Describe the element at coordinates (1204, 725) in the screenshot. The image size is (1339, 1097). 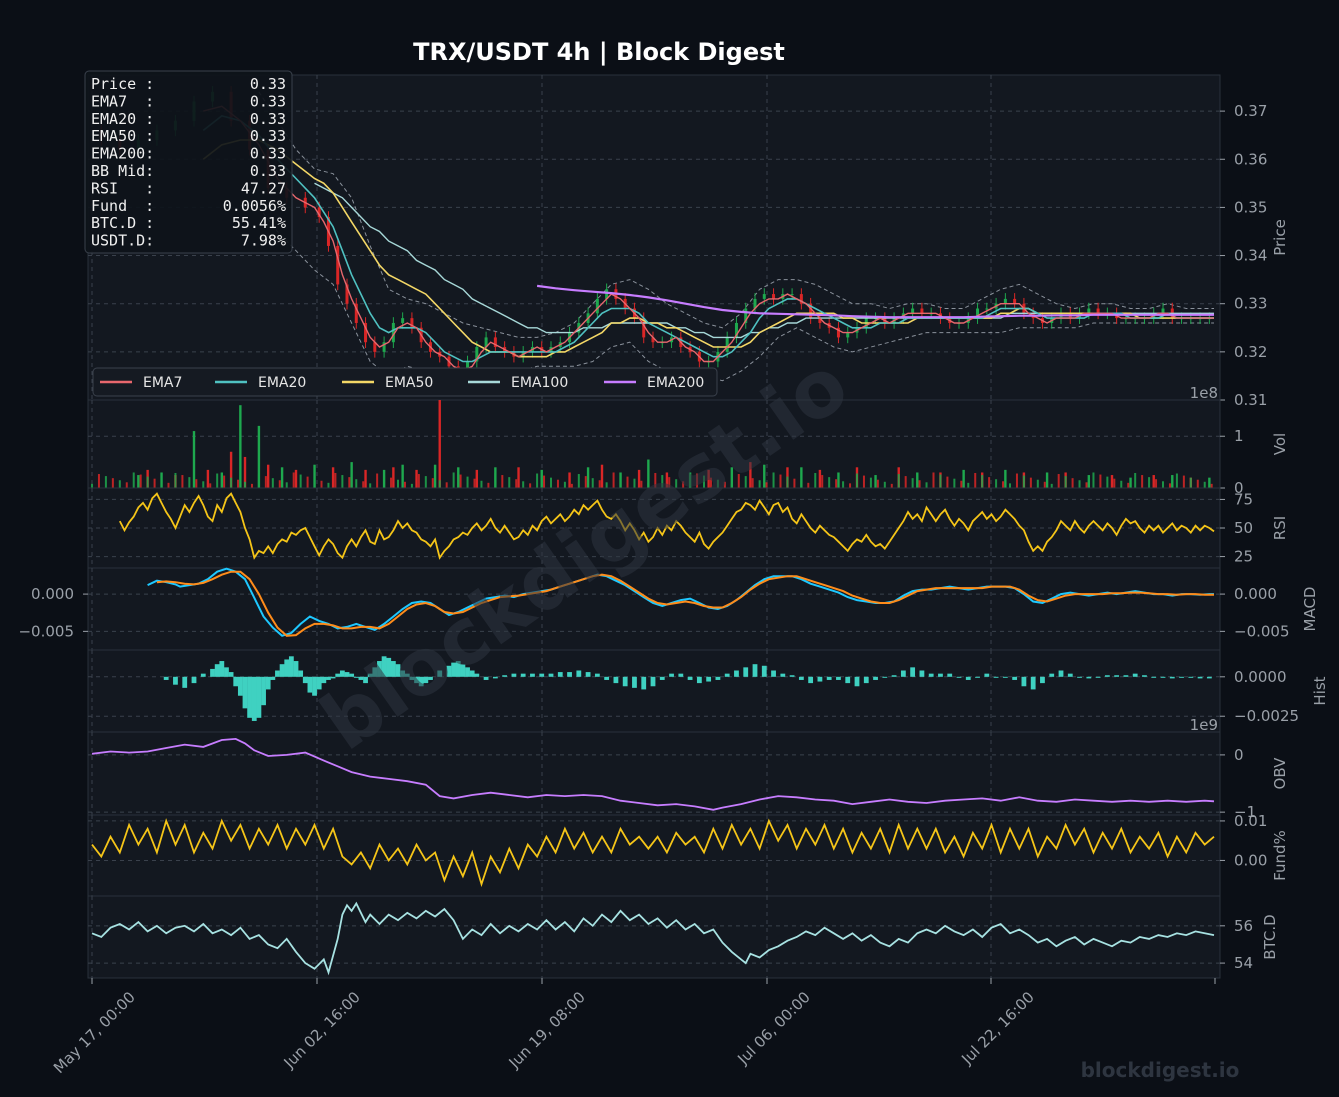
I see `axis-offset-label: 1e9` at that location.